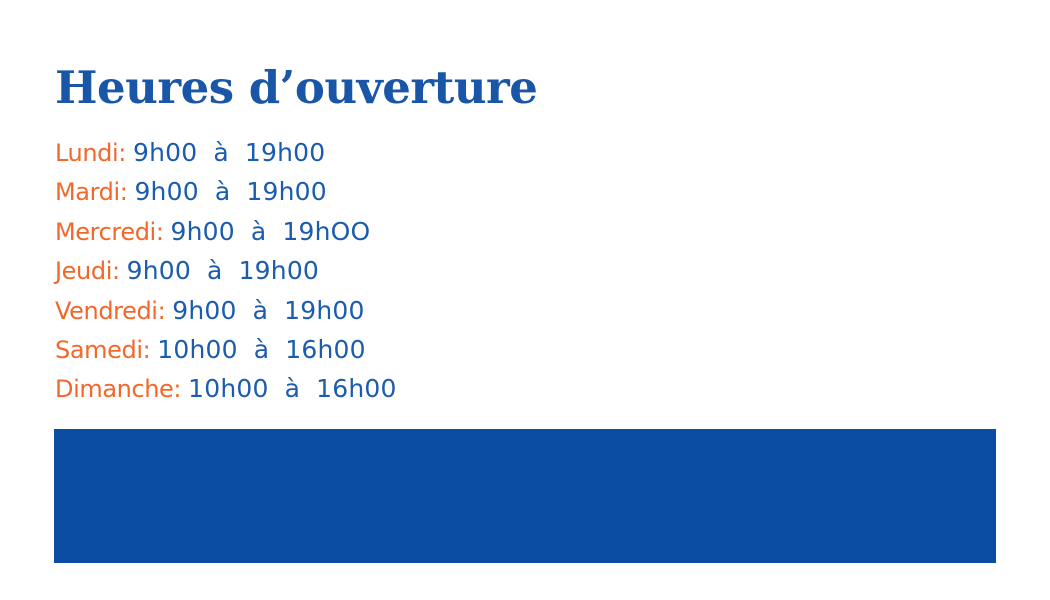 This screenshot has height=600, width=1050. I want to click on page-title: Heures d’ouverture, so click(296, 87).